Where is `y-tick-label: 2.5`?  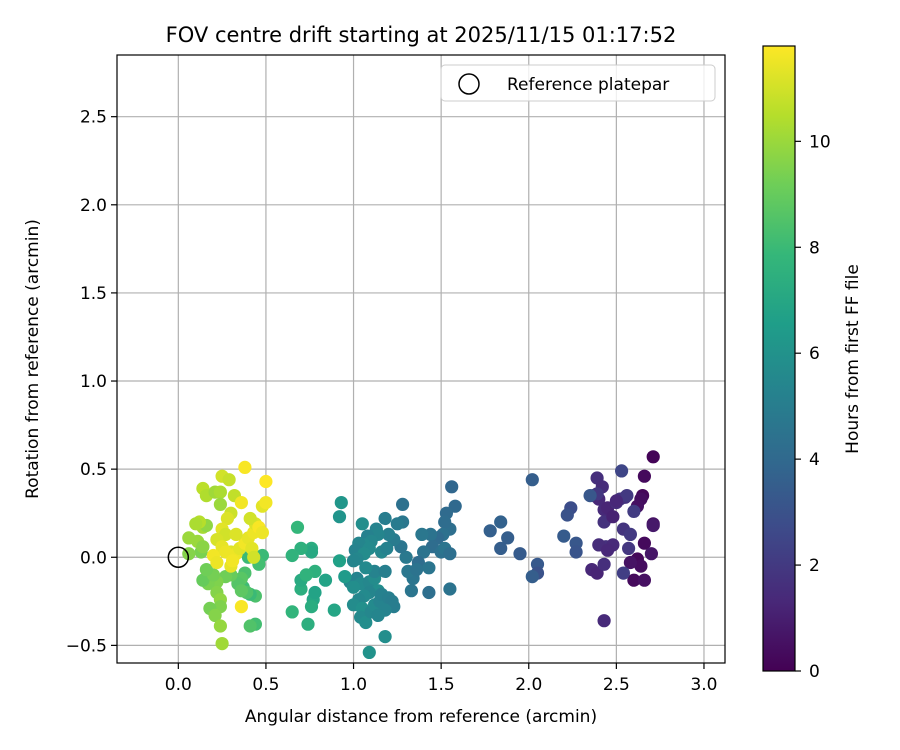
y-tick-label: 2.5 is located at coordinates (93, 118).